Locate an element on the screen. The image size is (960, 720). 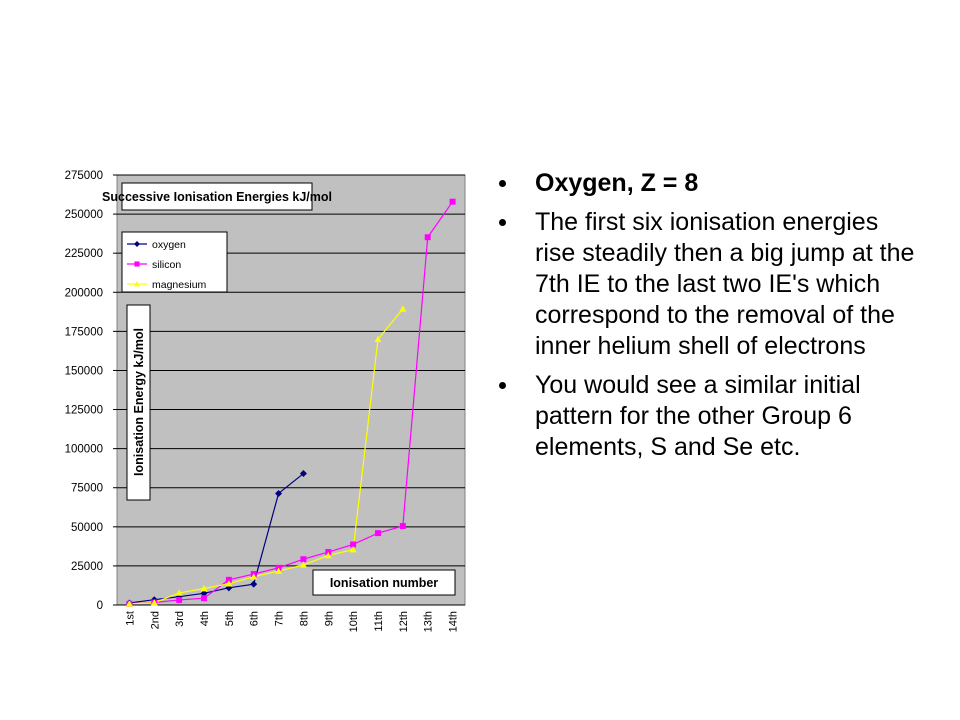
x-tick-label: 9th is located at coordinates (329, 618).